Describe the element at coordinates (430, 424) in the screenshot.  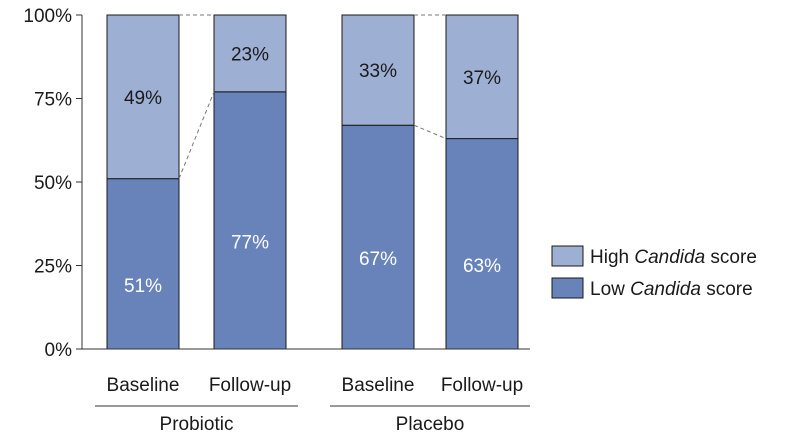
I see `group-label: Placebo` at that location.